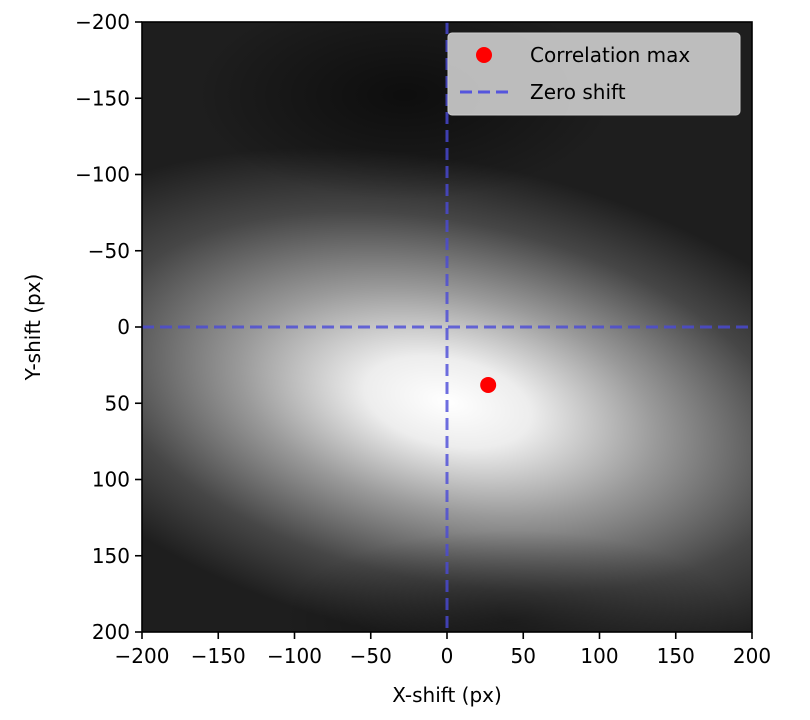  I want to click on y-tick-label: 50, so click(117, 403).